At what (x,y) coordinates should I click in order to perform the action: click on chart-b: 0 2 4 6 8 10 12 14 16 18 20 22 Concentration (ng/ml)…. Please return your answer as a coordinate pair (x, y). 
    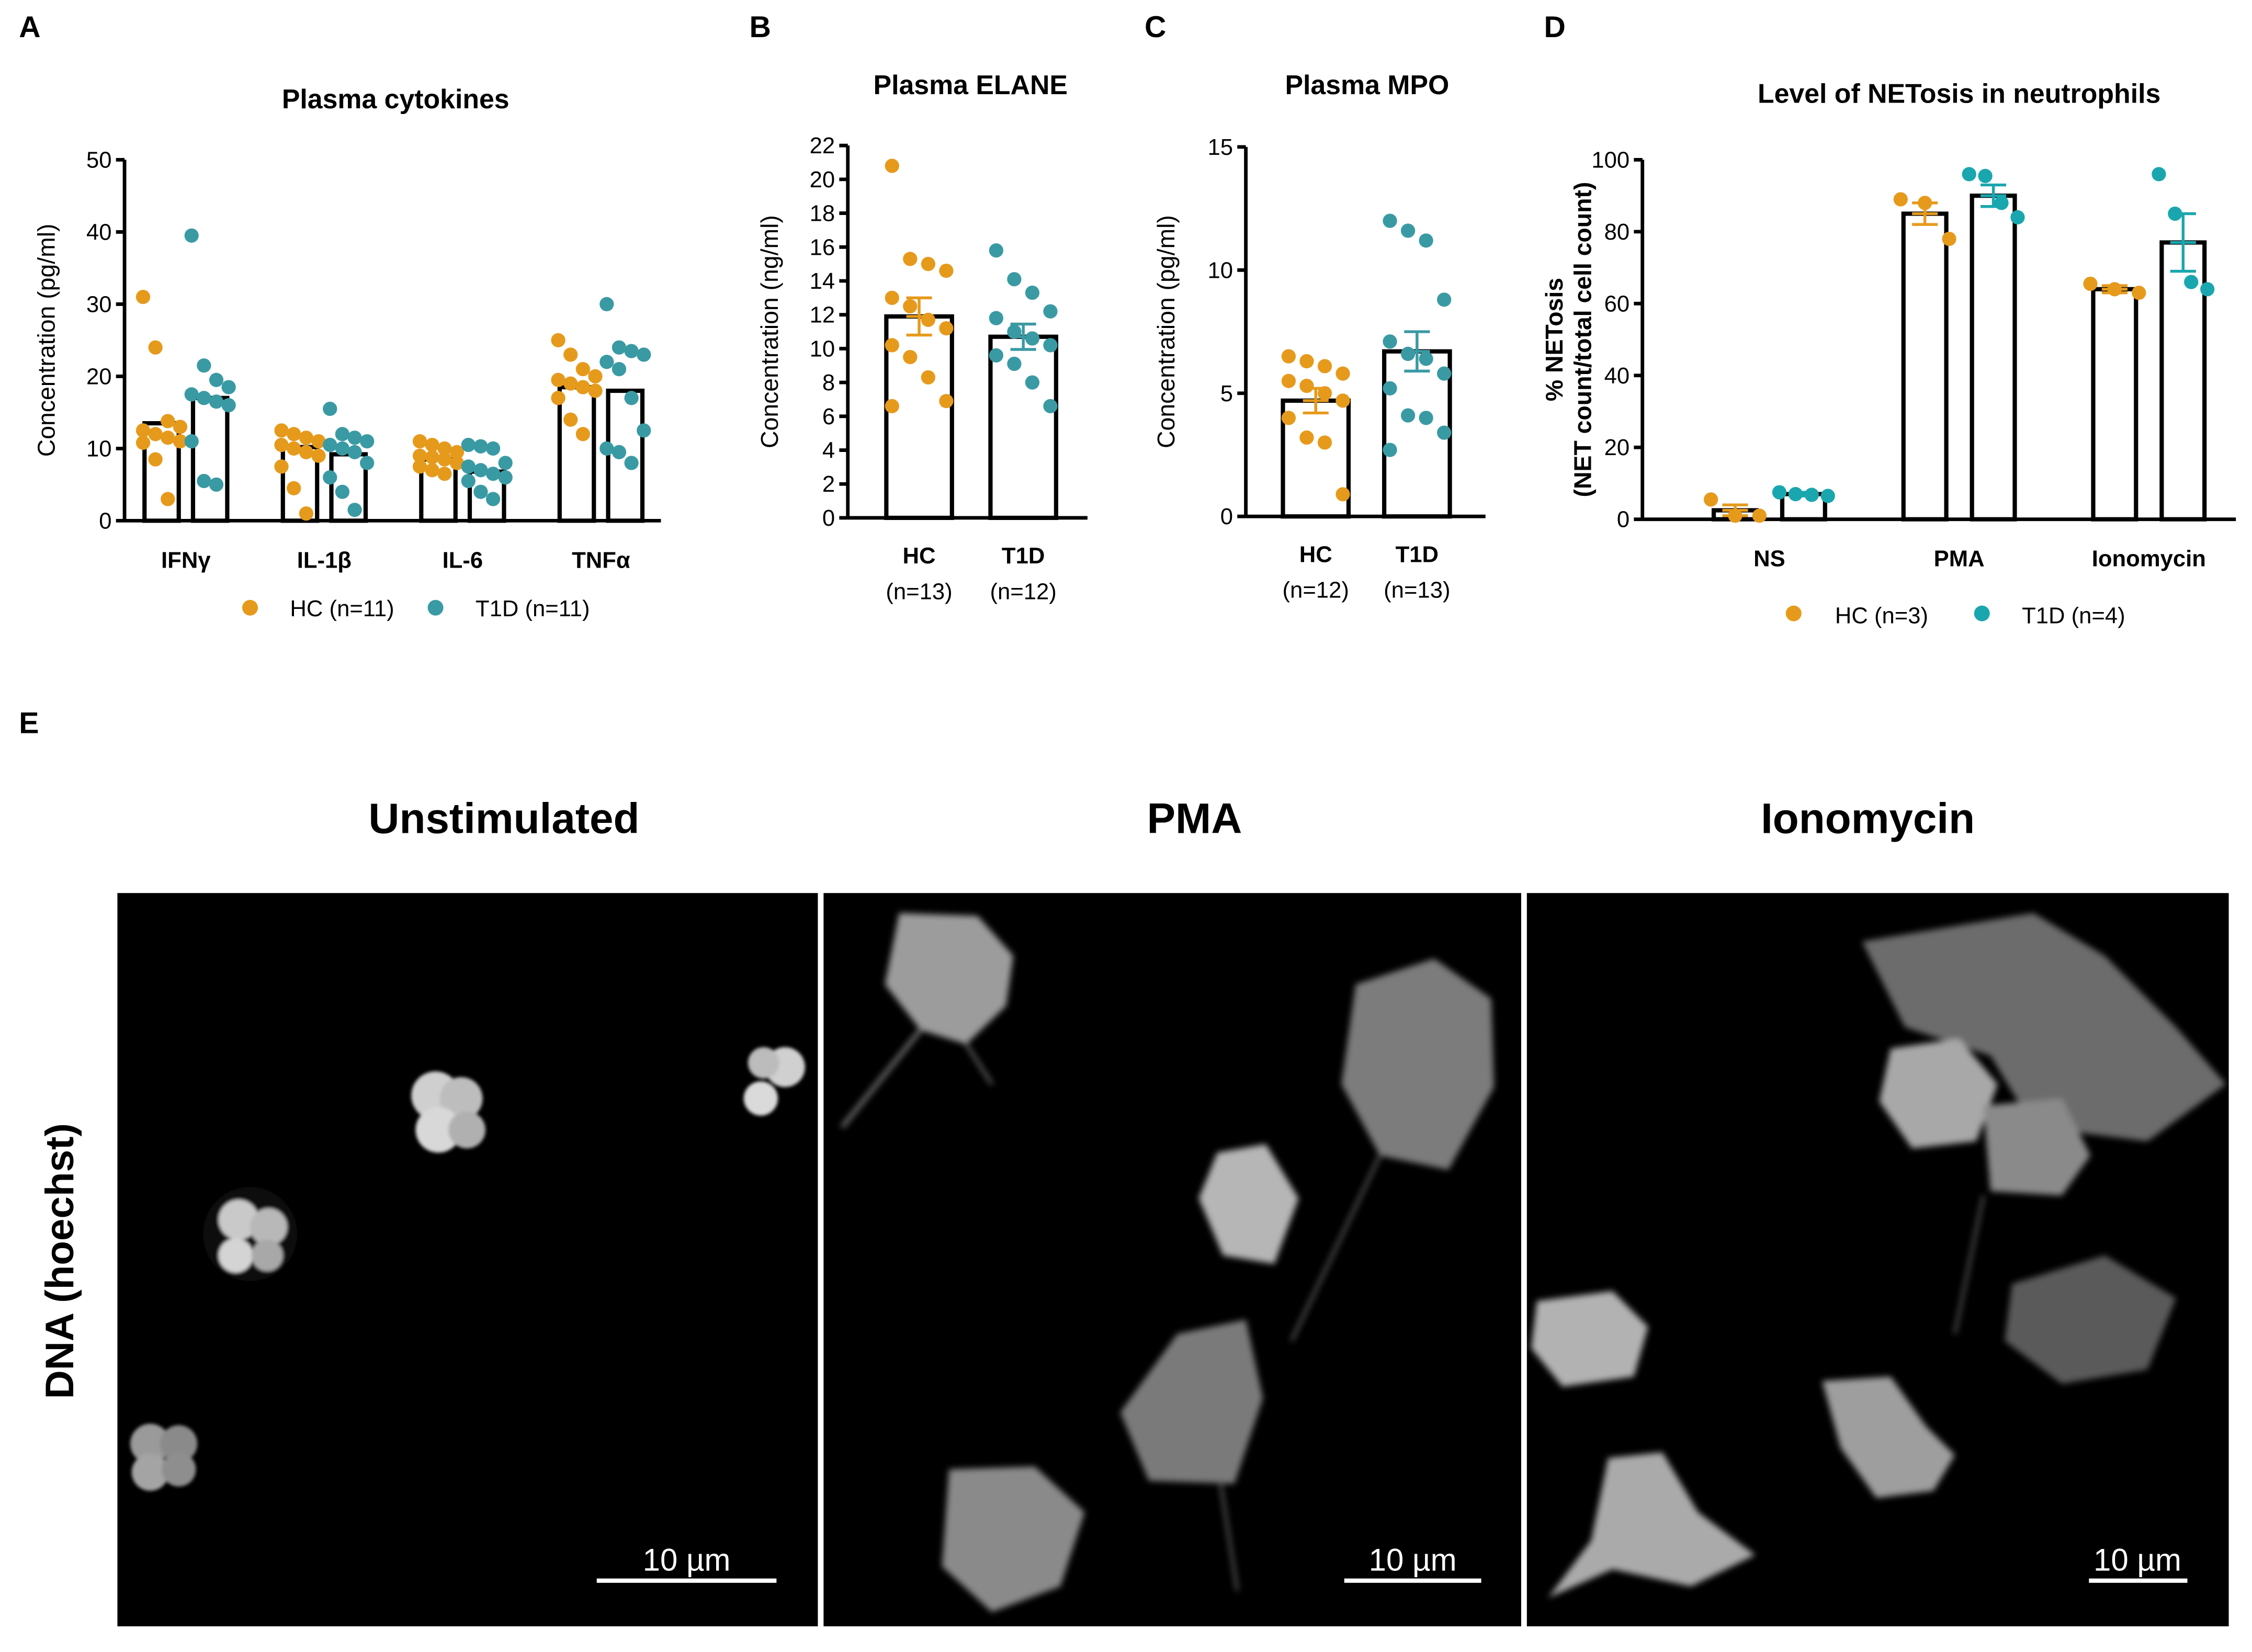
    Looking at the image, I should click on (922, 369).